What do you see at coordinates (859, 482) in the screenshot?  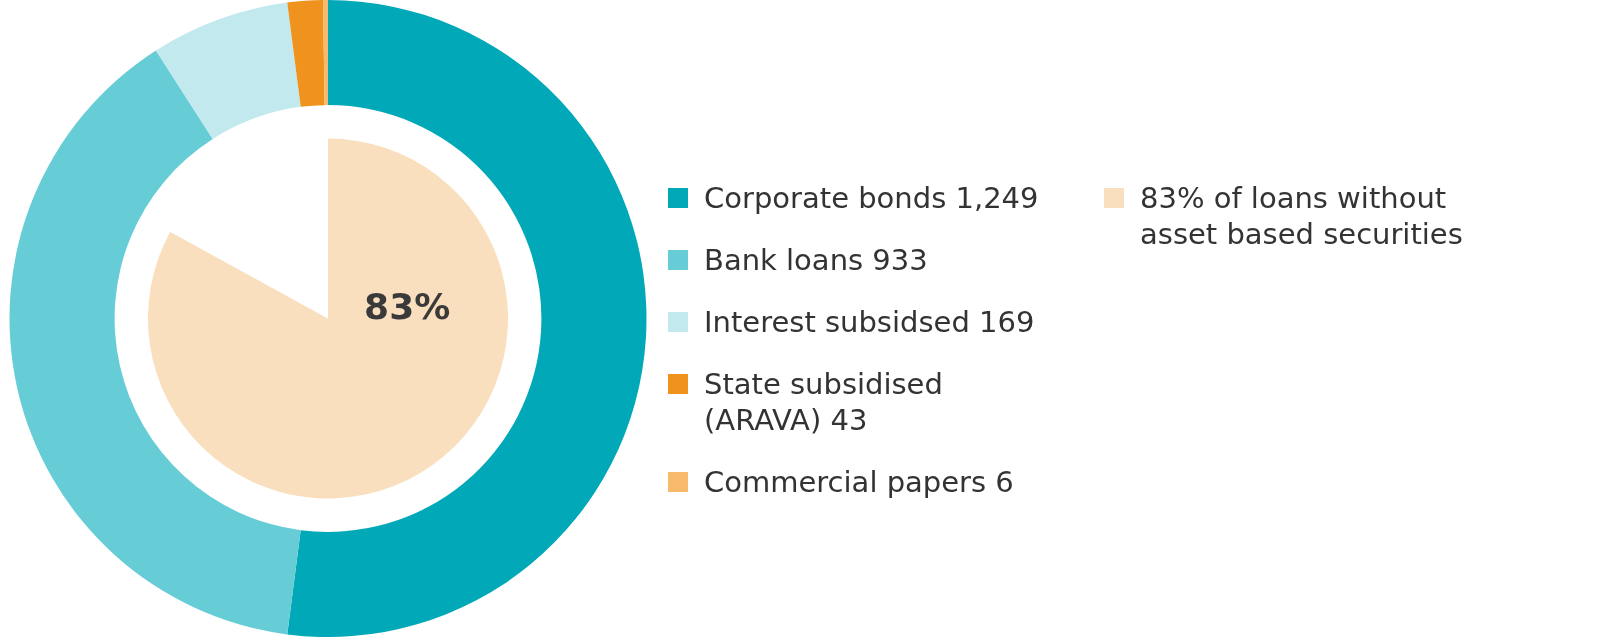 I see `legend-label: Commercial papers 6` at bounding box center [859, 482].